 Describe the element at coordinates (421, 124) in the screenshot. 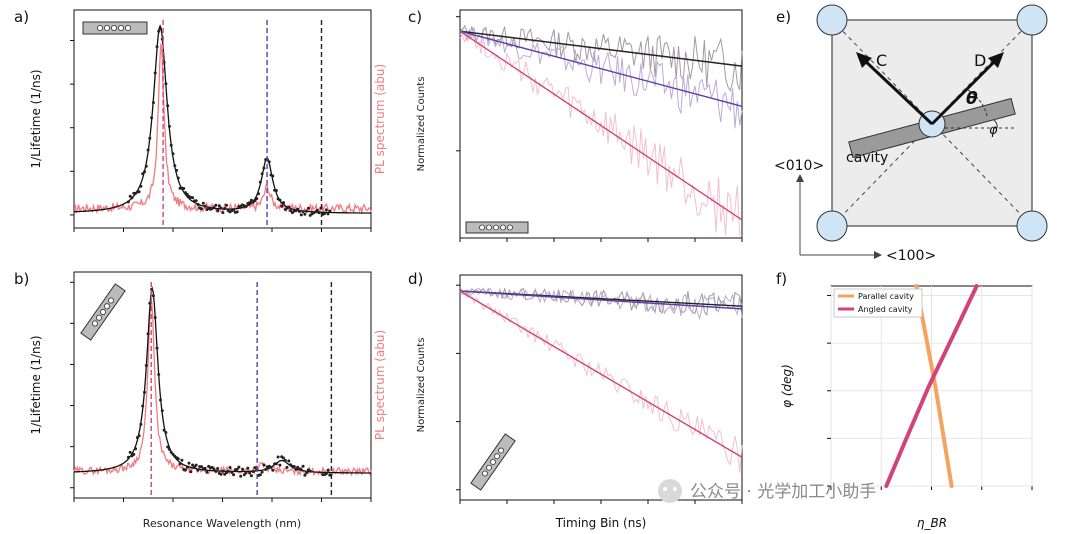

I see `ylabel-c: Normalized Counts` at that location.